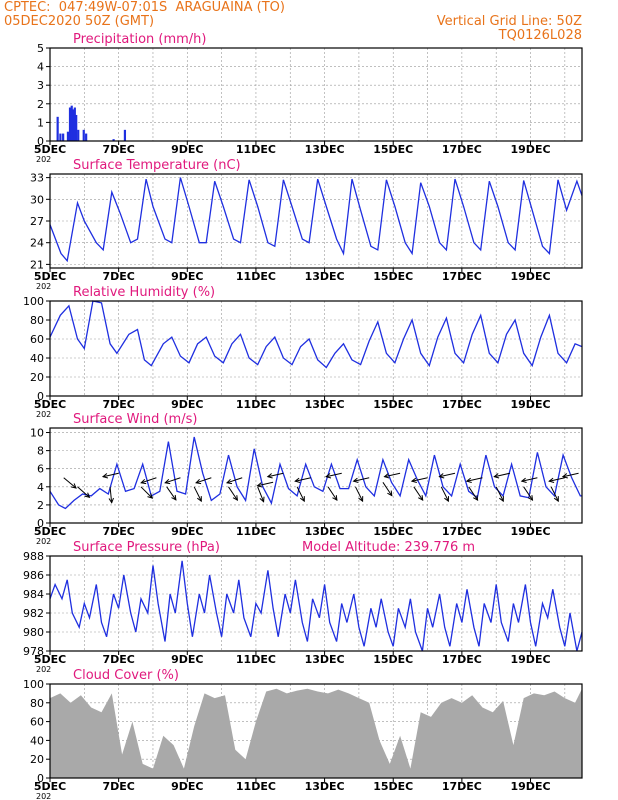  What do you see at coordinates (144, 7) in the screenshot?
I see `station-label: CPTEC: 047:49W-07:01S ARAGUAINA (TO)` at bounding box center [144, 7].